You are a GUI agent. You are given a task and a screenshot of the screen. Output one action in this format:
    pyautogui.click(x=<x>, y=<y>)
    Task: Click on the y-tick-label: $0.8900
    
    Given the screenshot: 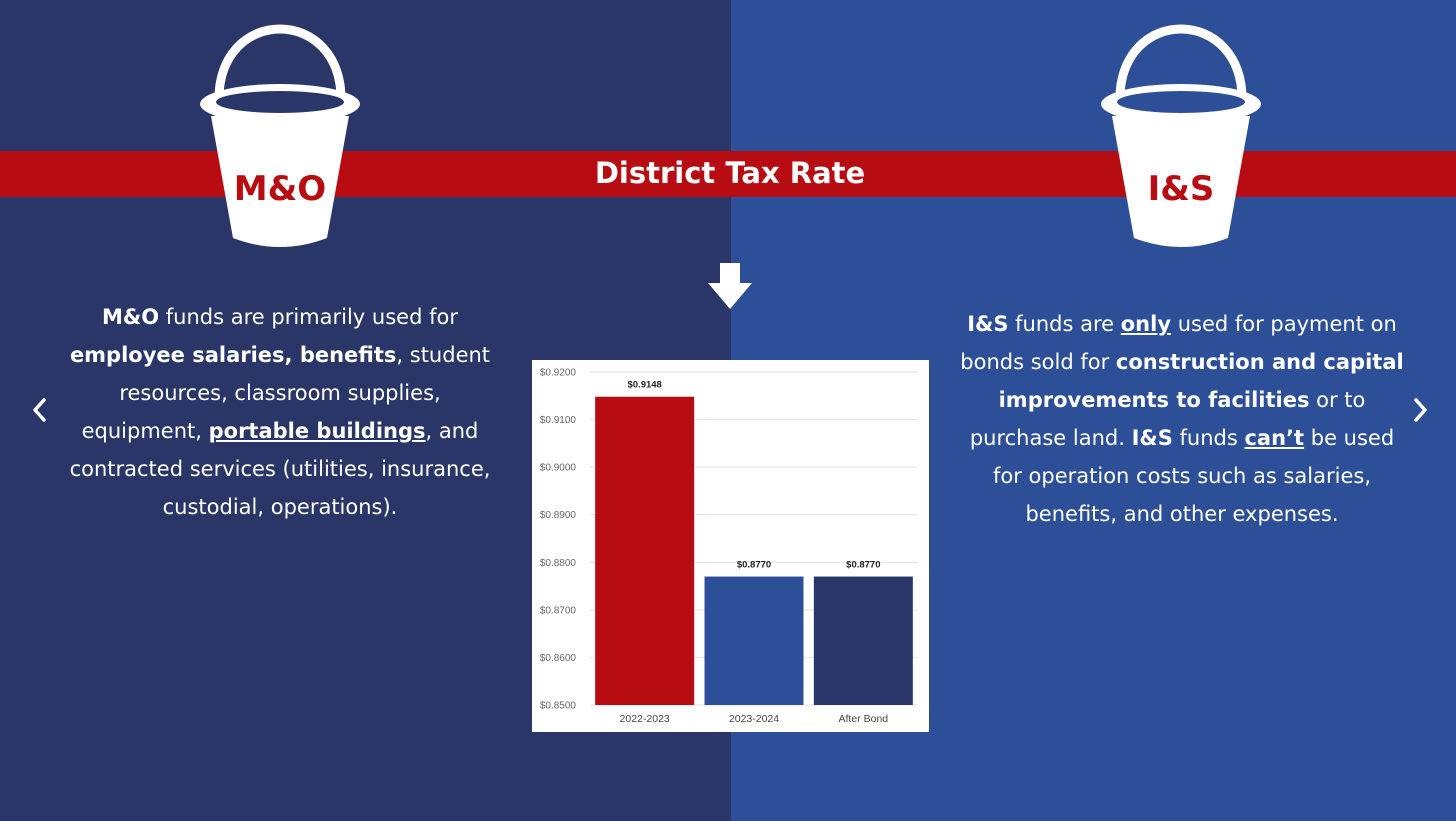 What is the action you would take?
    pyautogui.click(x=558, y=515)
    